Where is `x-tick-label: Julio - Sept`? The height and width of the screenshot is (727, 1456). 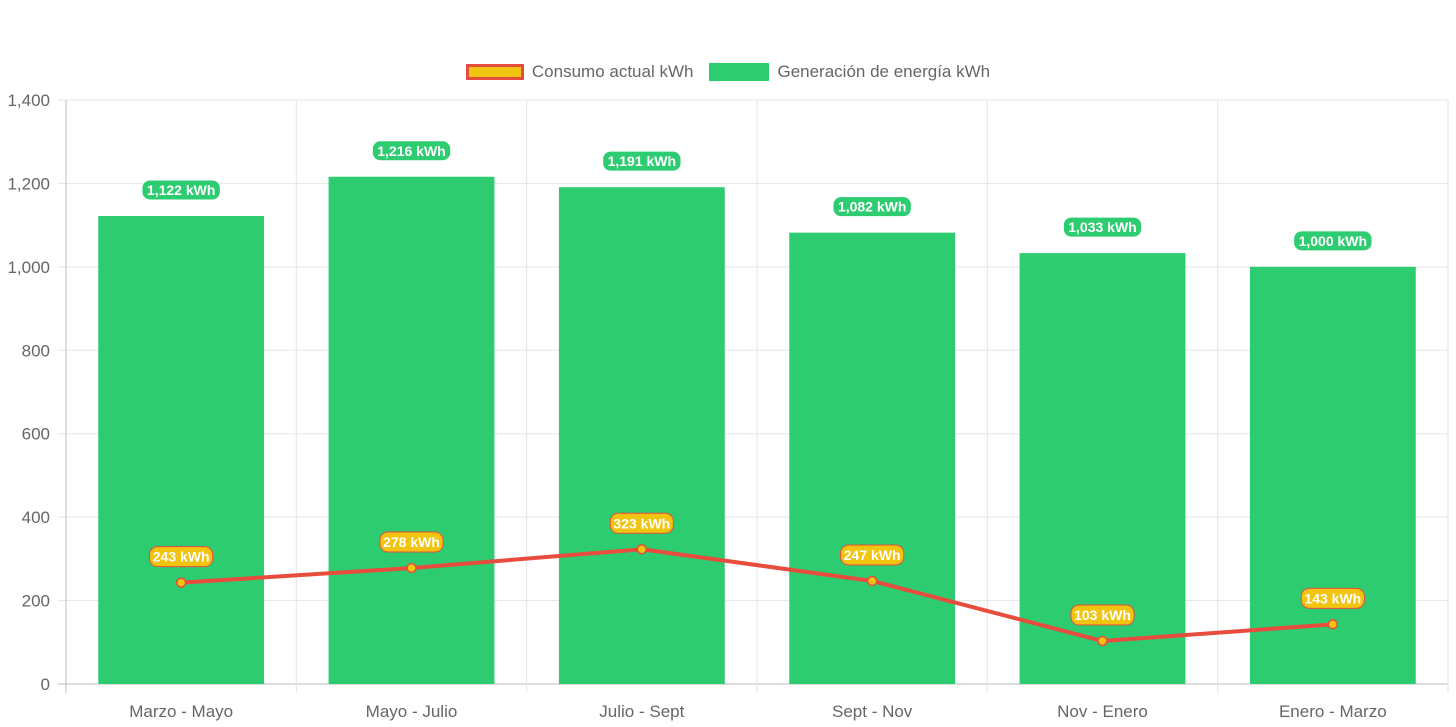
x-tick-label: Julio - Sept is located at coordinates (641, 711).